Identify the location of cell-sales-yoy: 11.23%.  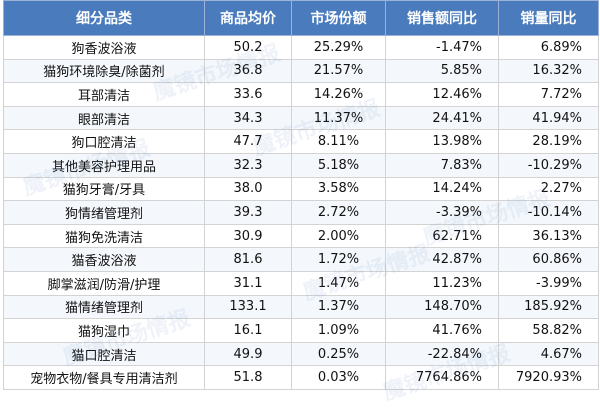
(442, 283).